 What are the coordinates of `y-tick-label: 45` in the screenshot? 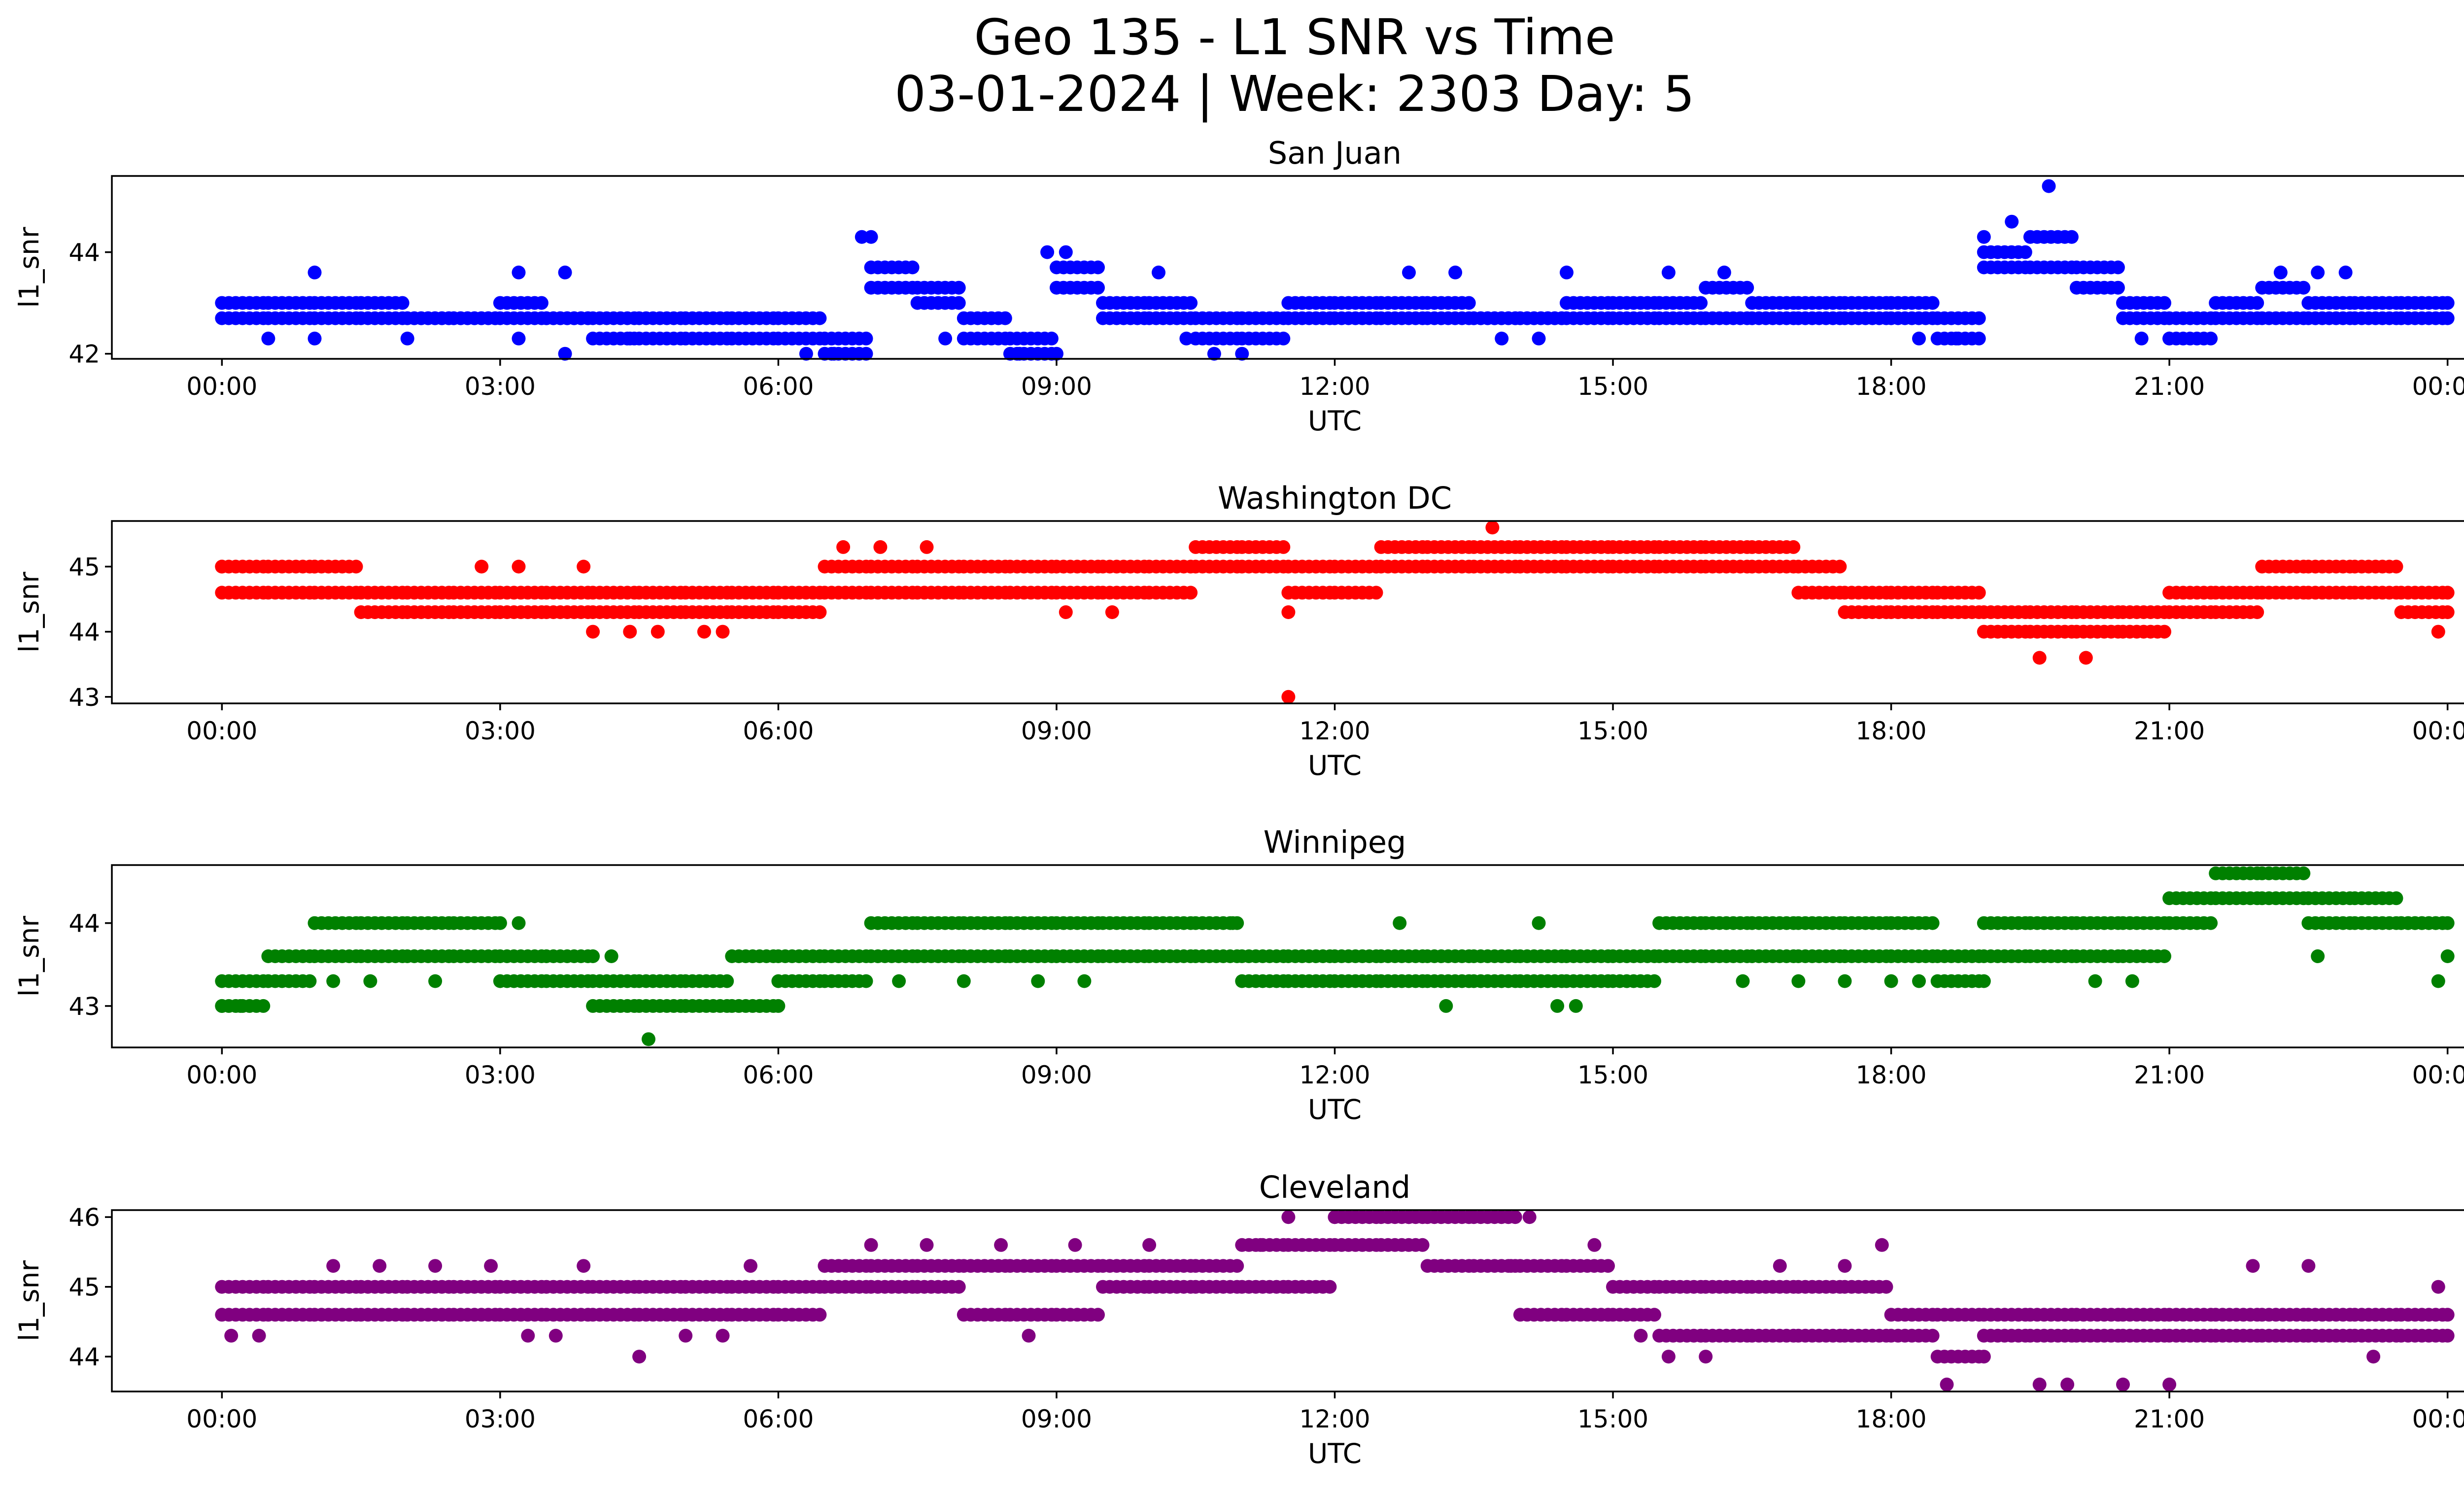 It's located at (84, 1287).